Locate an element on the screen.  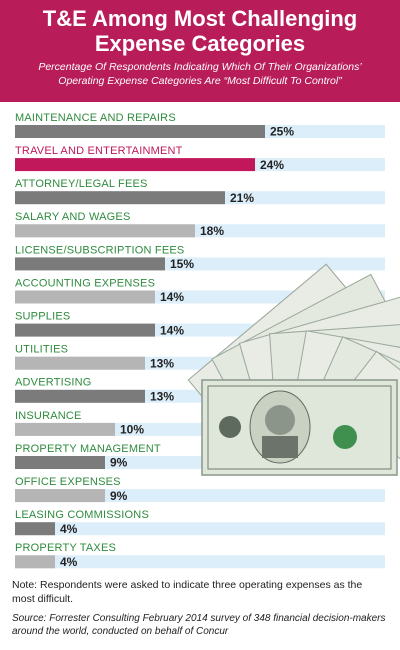
category-label: OFFICE EXPENSES is located at coordinates (68, 482).